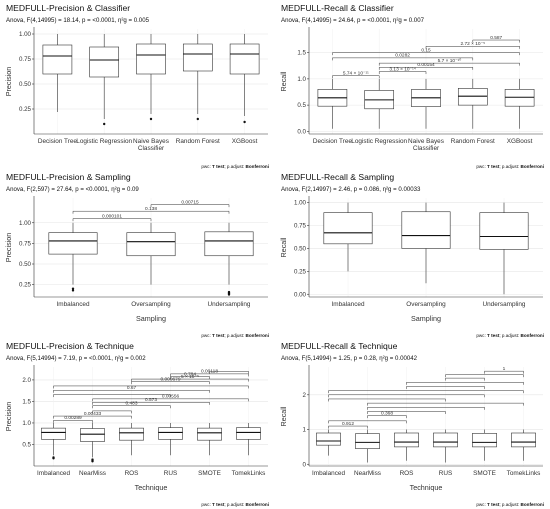  What do you see at coordinates (426, 318) in the screenshot?
I see `x-axis-label: Sampling` at bounding box center [426, 318].